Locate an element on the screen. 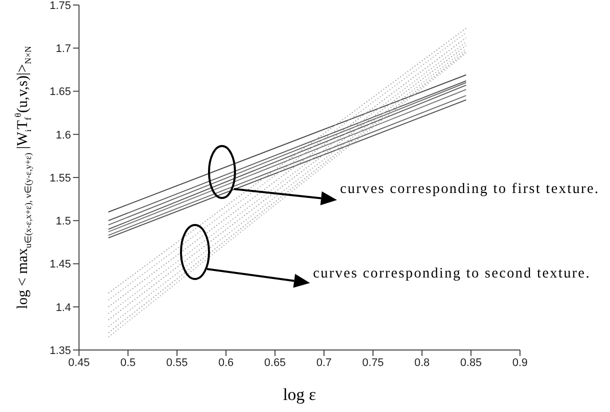 Image resolution: width=610 pixels, height=412 pixels. x-tick-label: 0.65 is located at coordinates (275, 362).